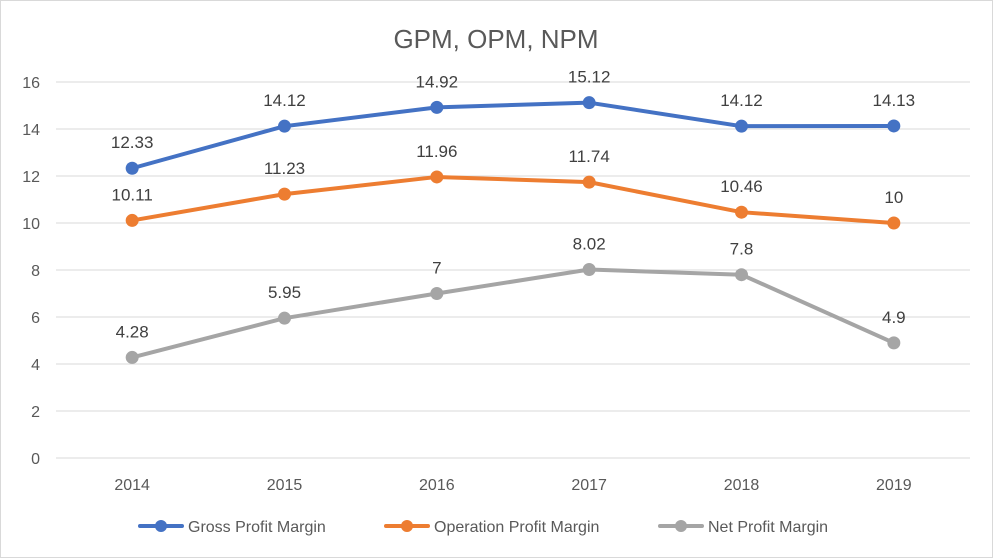  Describe the element at coordinates (436, 151) in the screenshot. I see `data-label: 11.96` at that location.